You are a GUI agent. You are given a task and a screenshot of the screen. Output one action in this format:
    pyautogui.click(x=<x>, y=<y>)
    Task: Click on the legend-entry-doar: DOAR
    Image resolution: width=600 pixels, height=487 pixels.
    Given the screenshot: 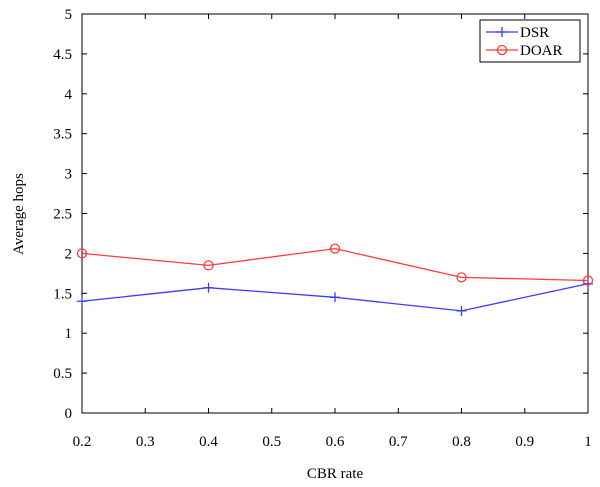 What is the action you would take?
    pyautogui.click(x=524, y=51)
    